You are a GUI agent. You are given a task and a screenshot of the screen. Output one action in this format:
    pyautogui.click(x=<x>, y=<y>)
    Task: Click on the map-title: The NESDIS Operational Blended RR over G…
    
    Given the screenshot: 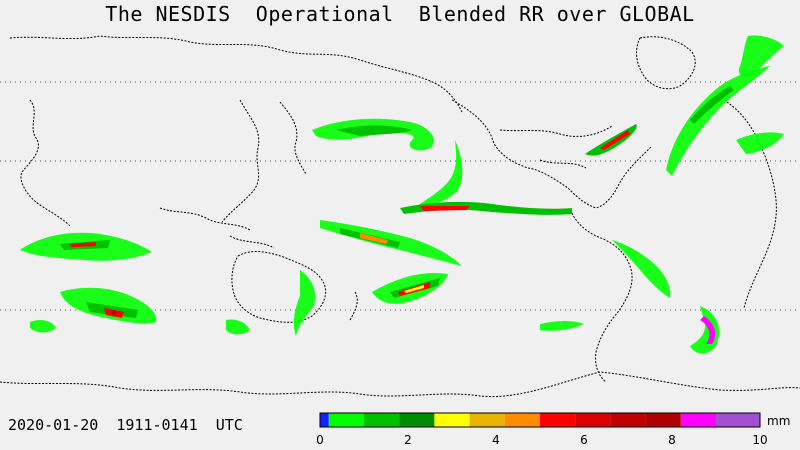 What is the action you would take?
    pyautogui.click(x=400, y=14)
    